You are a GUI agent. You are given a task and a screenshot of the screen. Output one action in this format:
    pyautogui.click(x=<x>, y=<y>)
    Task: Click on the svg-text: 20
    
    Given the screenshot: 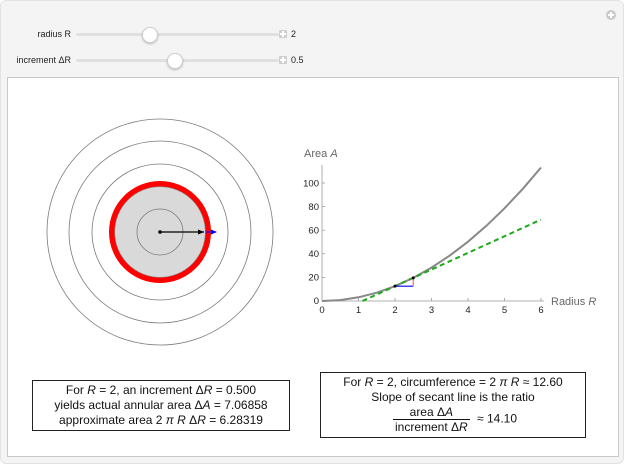 What is the action you would take?
    pyautogui.click(x=313, y=278)
    